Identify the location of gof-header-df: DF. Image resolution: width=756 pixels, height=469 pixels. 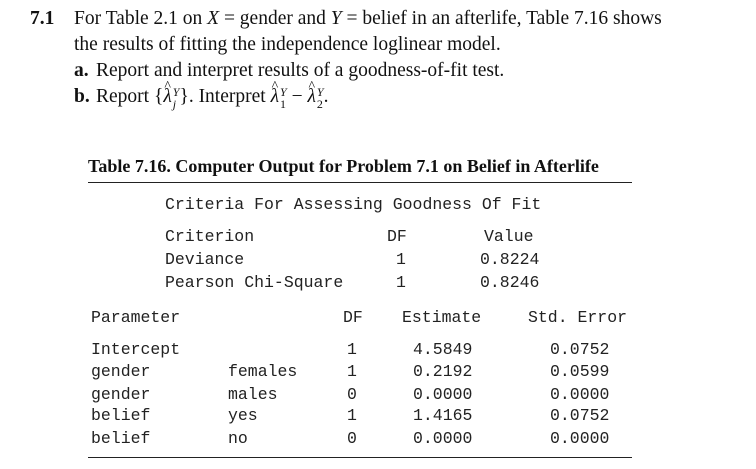
(397, 236).